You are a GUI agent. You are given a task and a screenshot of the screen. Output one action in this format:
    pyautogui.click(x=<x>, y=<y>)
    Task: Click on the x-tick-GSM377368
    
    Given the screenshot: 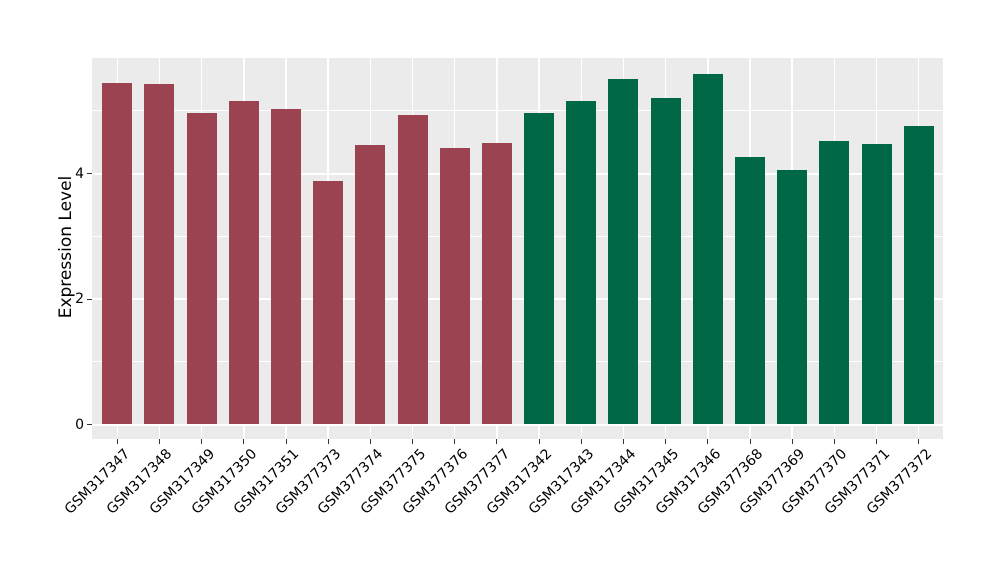 What is the action you would take?
    pyautogui.click(x=750, y=441)
    